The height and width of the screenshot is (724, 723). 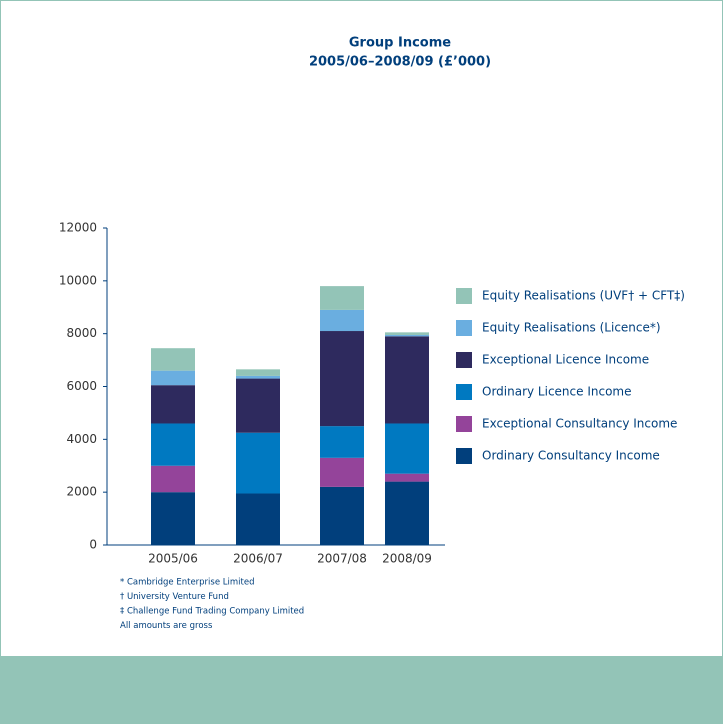 I want to click on x-tick-label: 2007/08, so click(x=342, y=559).